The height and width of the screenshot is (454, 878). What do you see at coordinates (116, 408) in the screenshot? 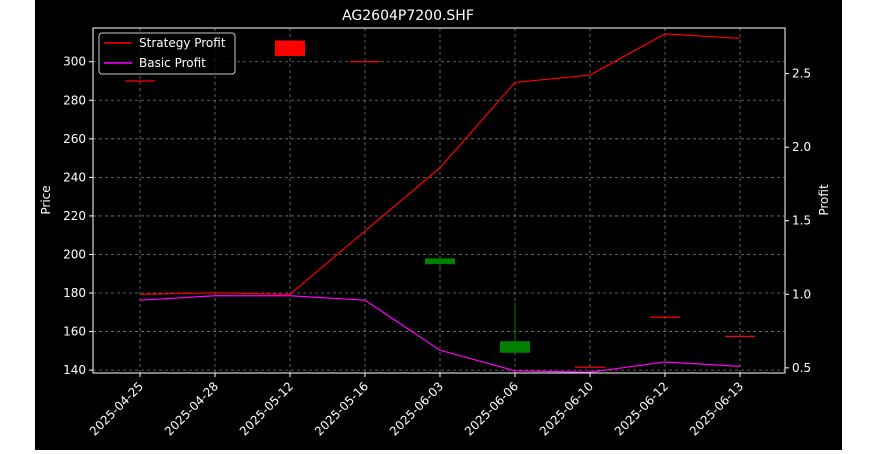
I see `x-tick-label: 2025-04-25` at bounding box center [116, 408].